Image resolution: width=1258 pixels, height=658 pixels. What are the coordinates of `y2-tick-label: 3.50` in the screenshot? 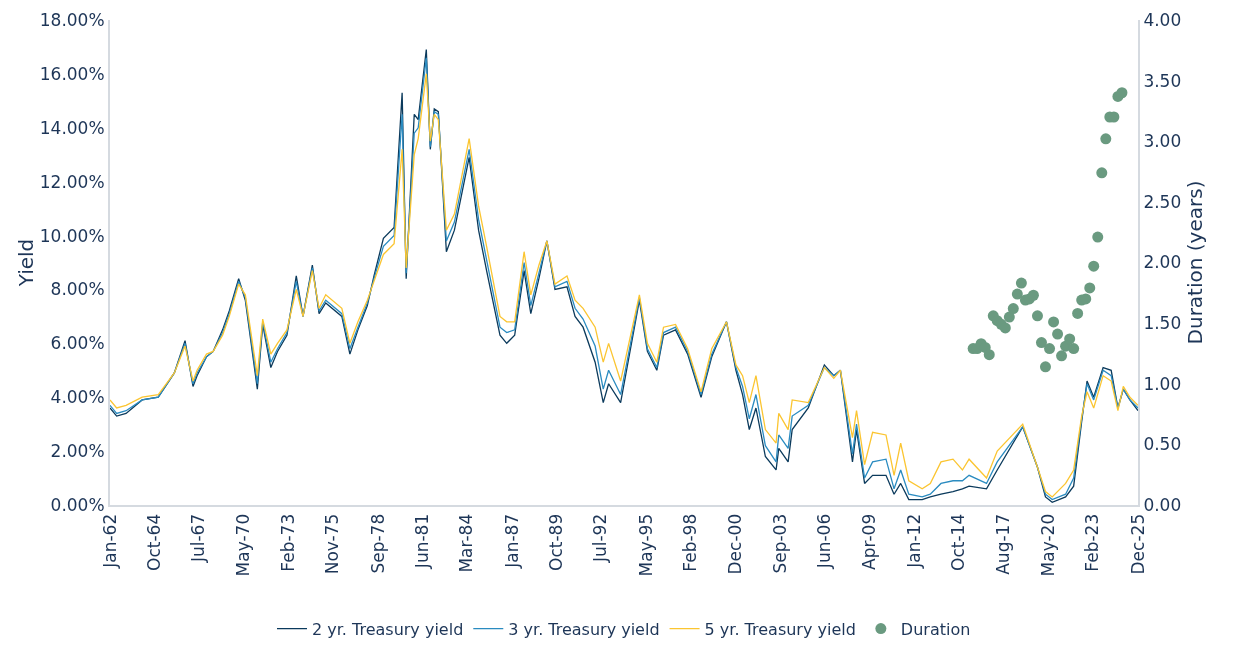 It's located at (1162, 80).